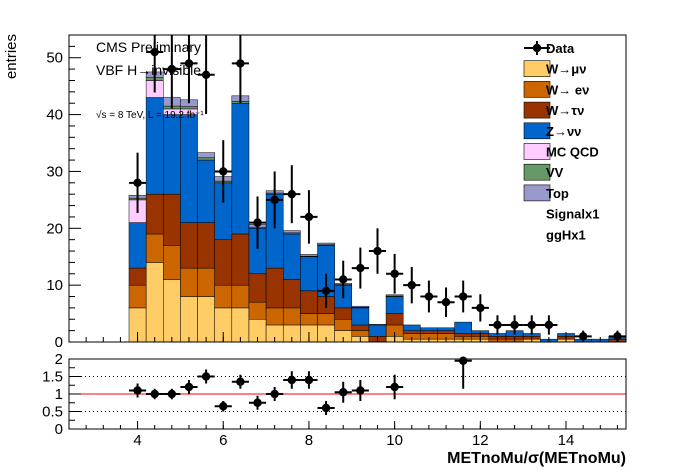 This screenshot has height=472, width=696. What do you see at coordinates (223, 440) in the screenshot?
I see `x-tick-label-1: 6` at bounding box center [223, 440].